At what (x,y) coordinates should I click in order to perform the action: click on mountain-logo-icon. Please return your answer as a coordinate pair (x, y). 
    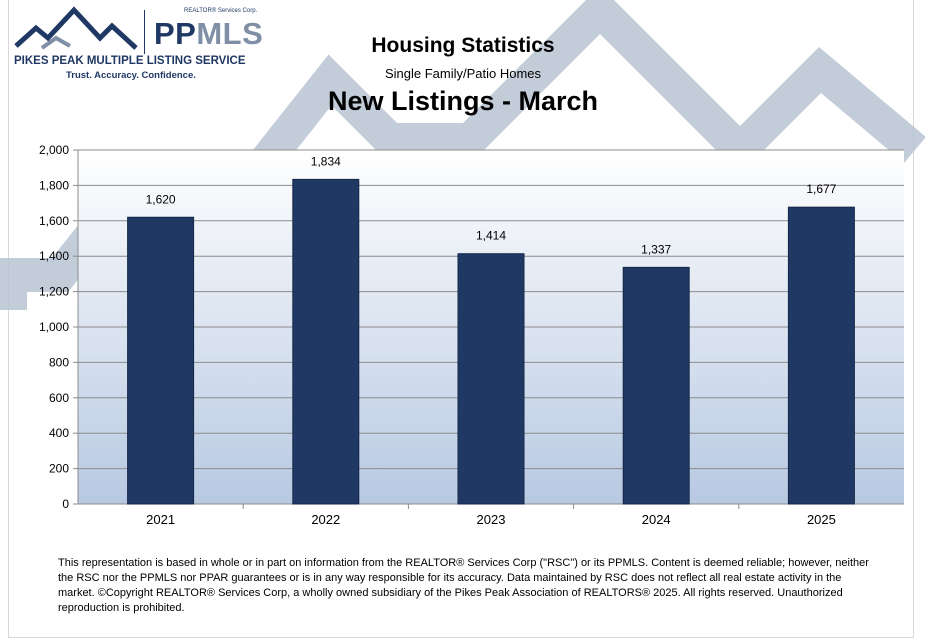
    Looking at the image, I should click on (76, 28).